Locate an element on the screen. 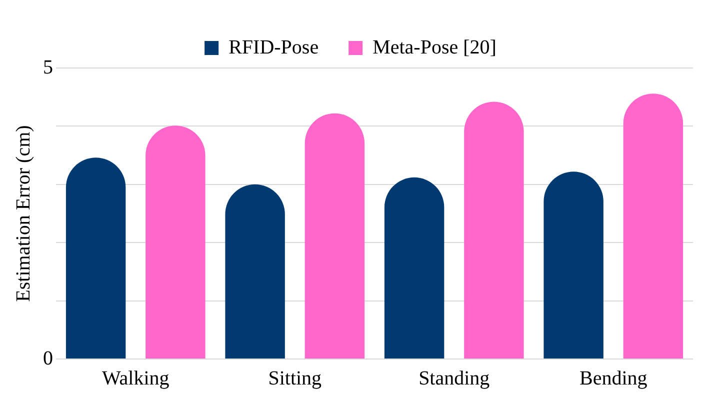 The height and width of the screenshot is (407, 705). legend-label: RFID-Pose is located at coordinates (273, 47).